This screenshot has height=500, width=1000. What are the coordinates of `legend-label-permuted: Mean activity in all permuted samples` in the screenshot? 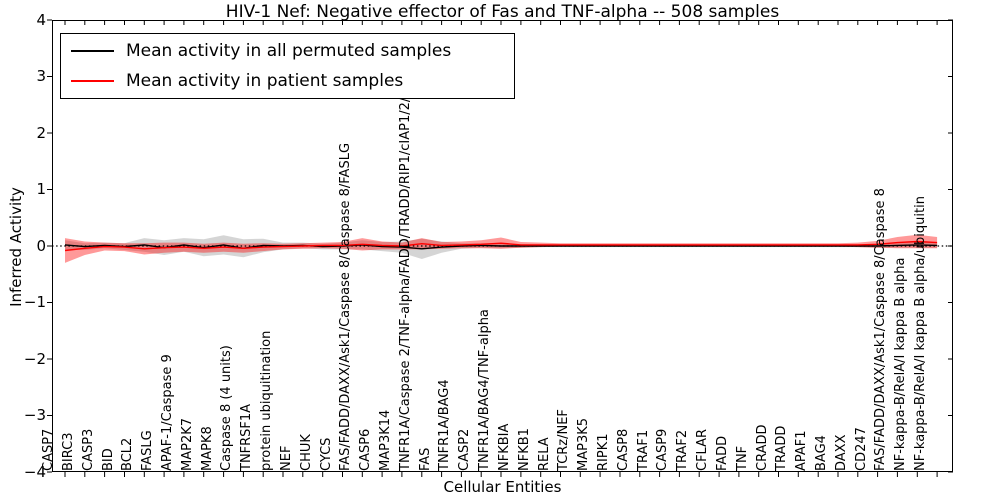 It's located at (289, 51).